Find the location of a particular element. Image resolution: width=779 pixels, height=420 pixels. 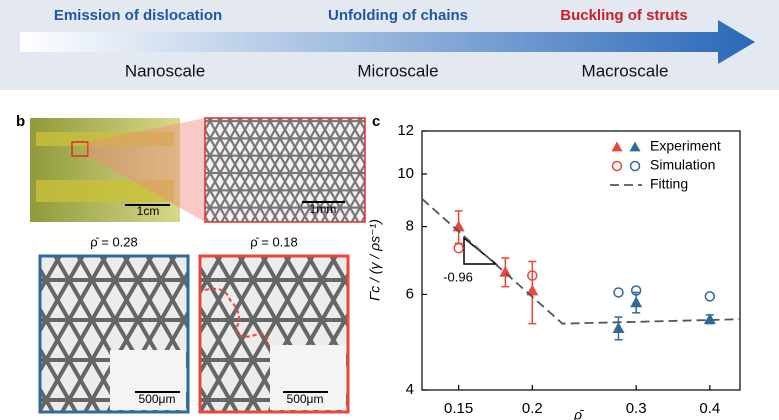

mechanism-label: Unfolding of chains is located at coordinates (398, 15).